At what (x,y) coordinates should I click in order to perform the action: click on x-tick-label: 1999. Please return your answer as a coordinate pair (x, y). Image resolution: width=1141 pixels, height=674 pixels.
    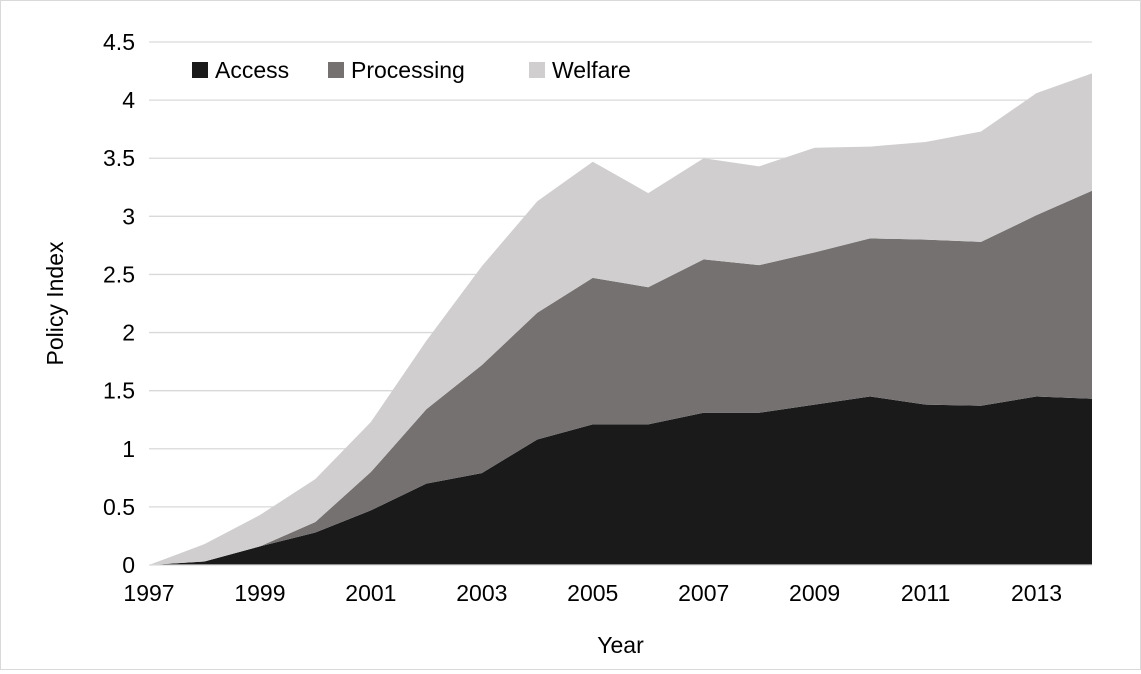
    Looking at the image, I should click on (259, 593).